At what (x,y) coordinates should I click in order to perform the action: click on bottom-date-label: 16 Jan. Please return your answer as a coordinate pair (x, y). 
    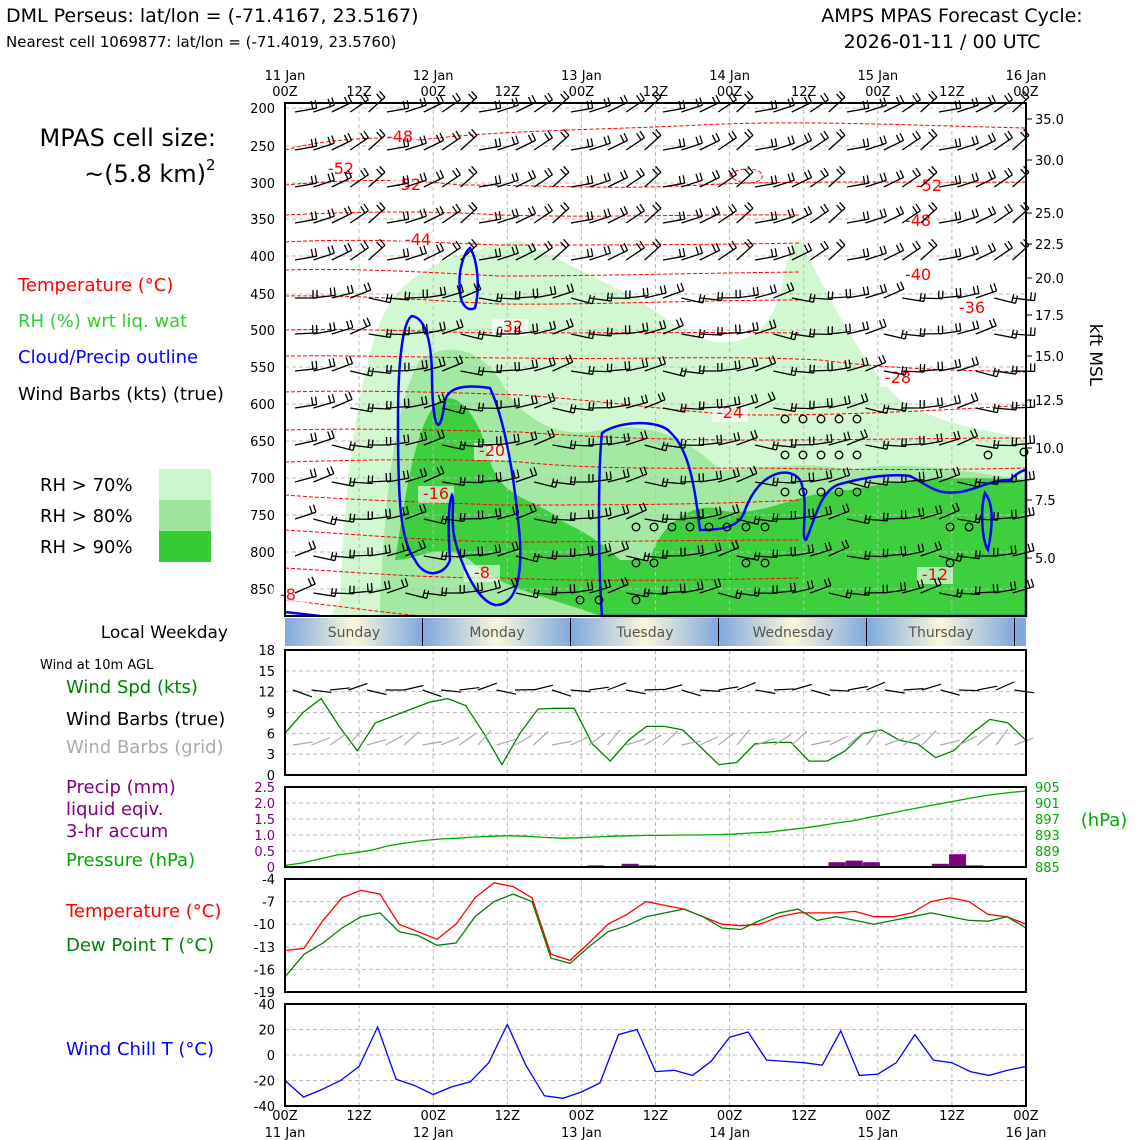
    Looking at the image, I should click on (1026, 1133).